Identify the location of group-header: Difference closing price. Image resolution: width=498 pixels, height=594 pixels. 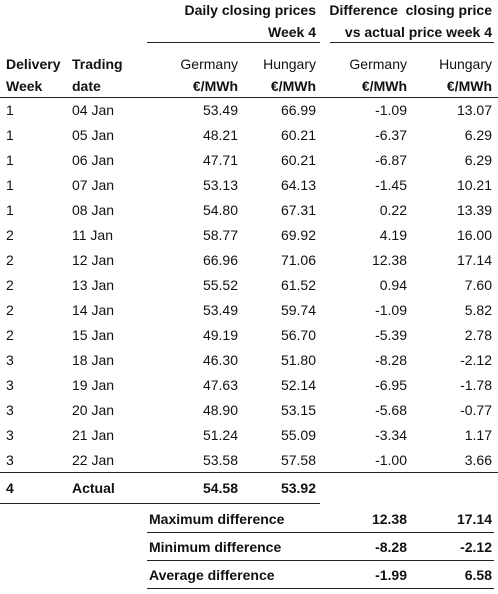
(410, 10).